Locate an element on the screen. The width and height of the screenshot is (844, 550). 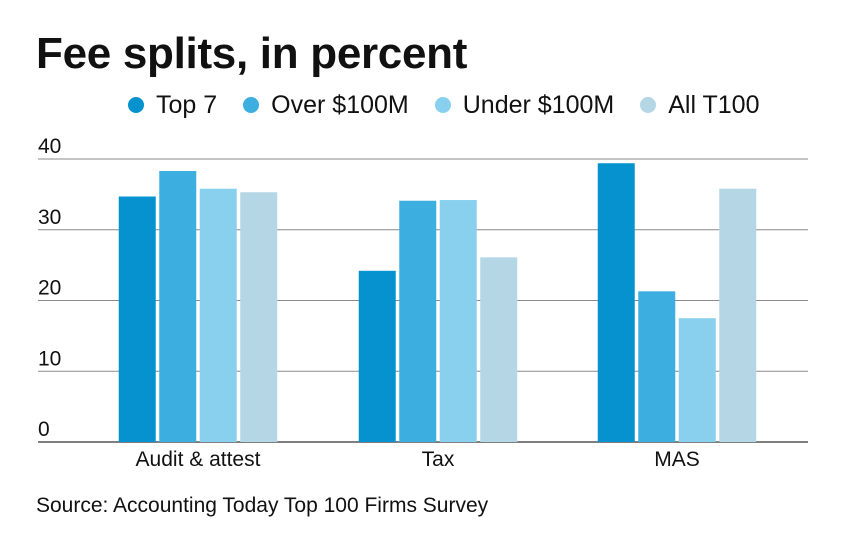
legend: Top 7 Over $100M Under $100M All T100 is located at coordinates (443, 105).